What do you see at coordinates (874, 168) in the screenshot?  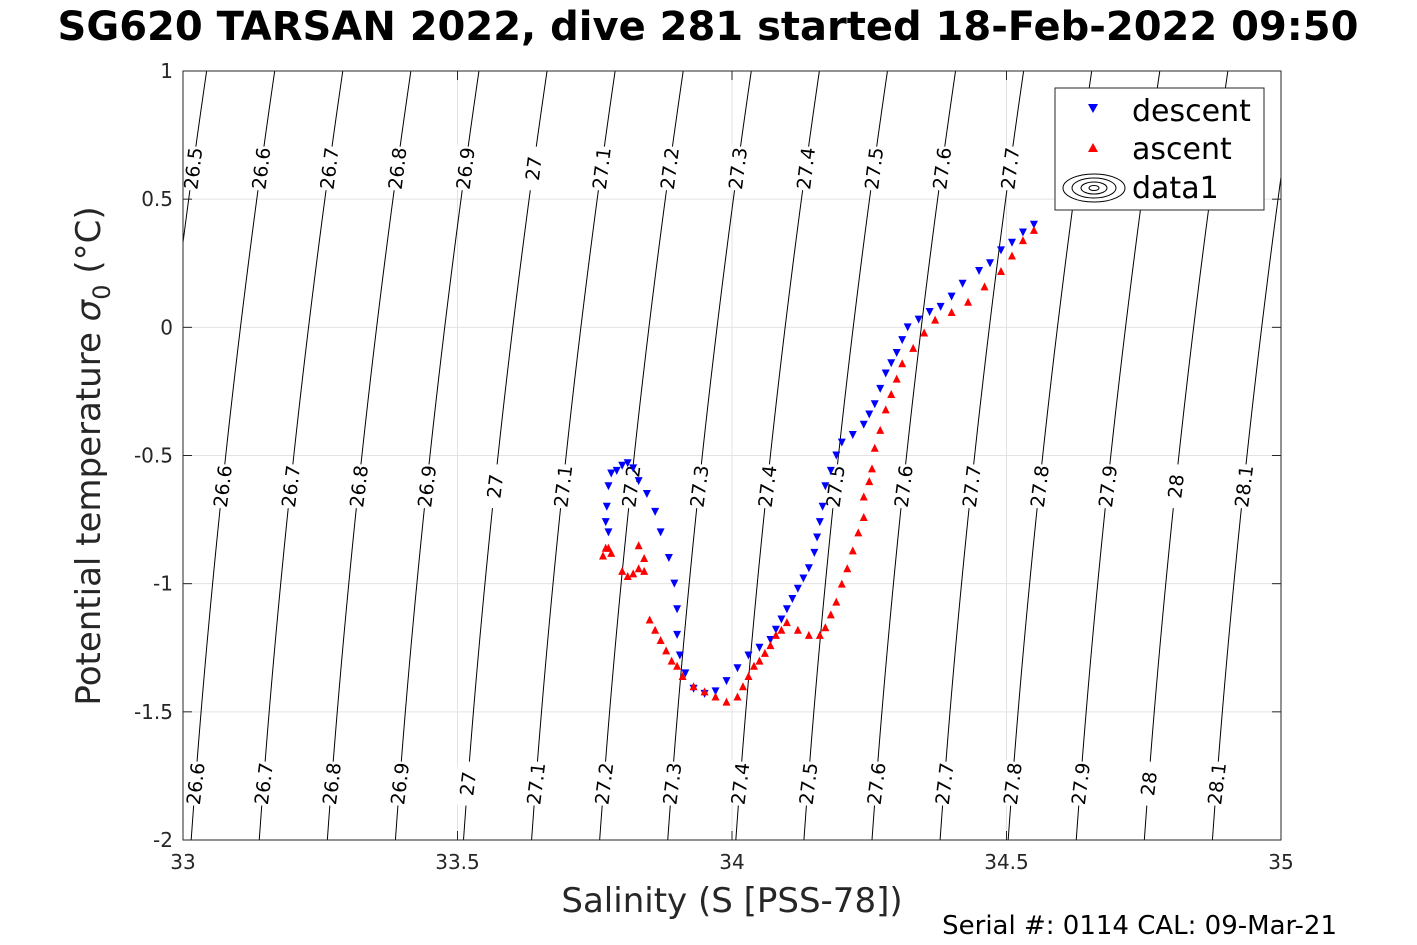 I see `isopycnal-label: 27.5` at bounding box center [874, 168].